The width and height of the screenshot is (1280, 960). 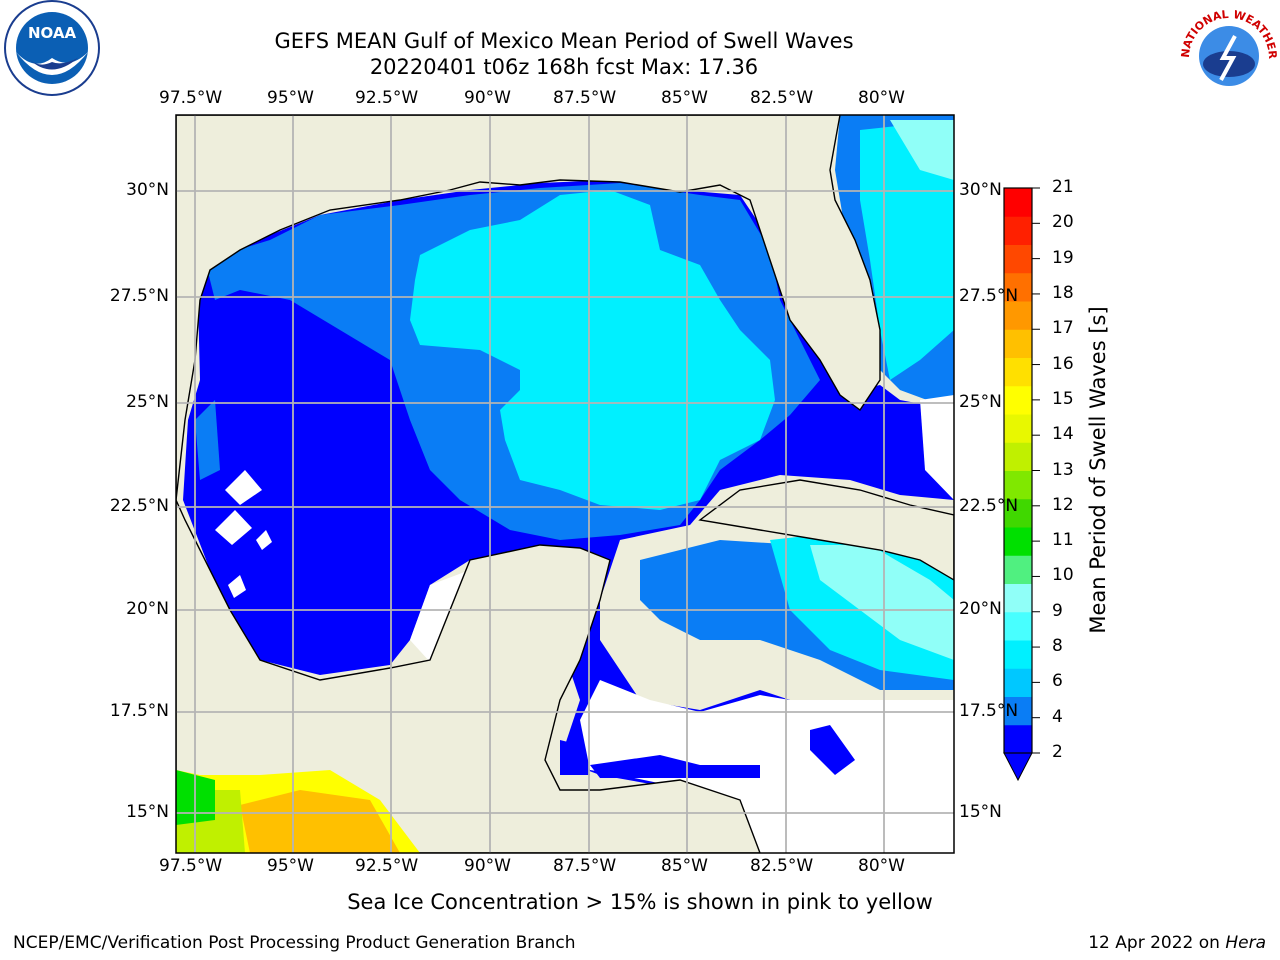 I want to click on colorbar-tick-label: 17, so click(x=1063, y=328).